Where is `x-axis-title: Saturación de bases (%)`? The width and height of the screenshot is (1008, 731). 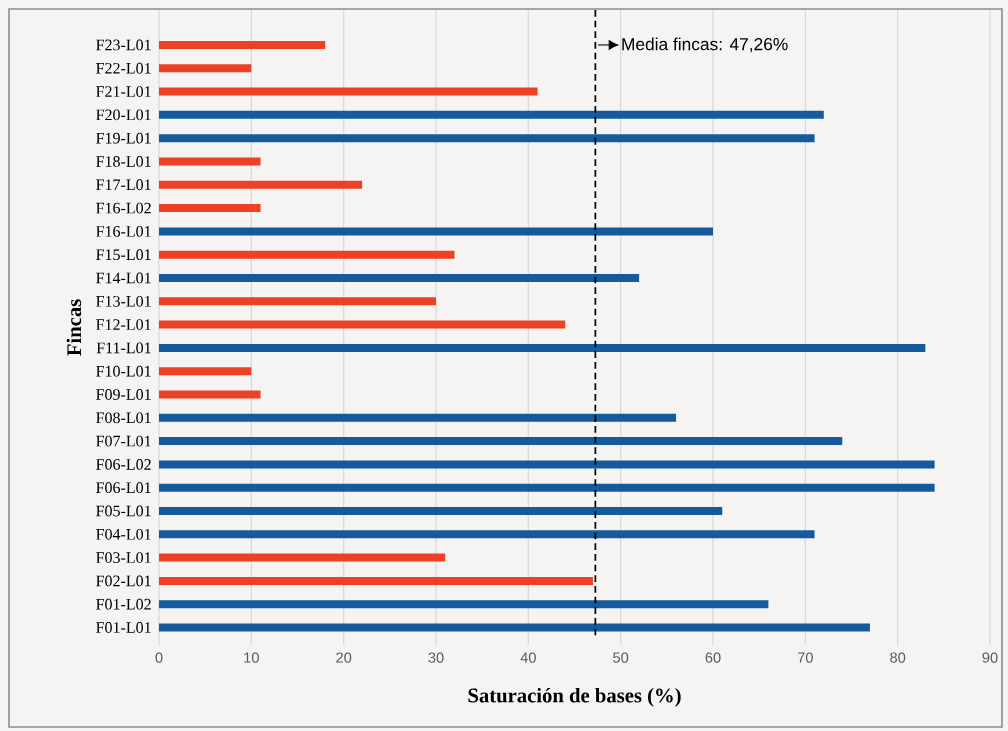
x-axis-title: Saturación de bases (%) is located at coordinates (574, 697).